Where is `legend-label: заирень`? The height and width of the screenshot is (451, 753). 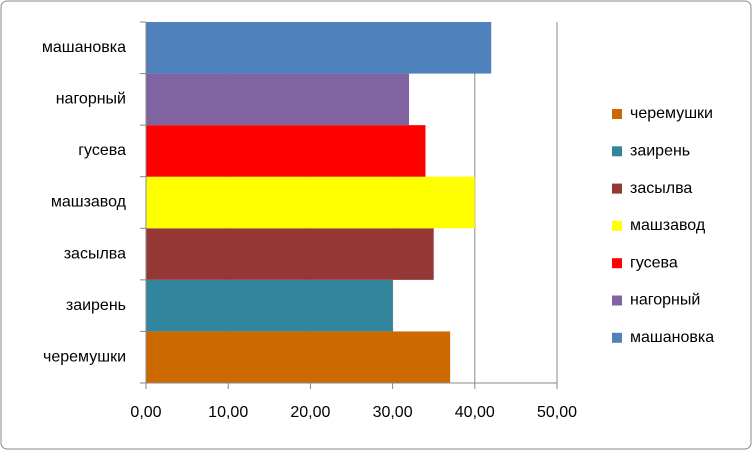 legend-label: заирень is located at coordinates (660, 151).